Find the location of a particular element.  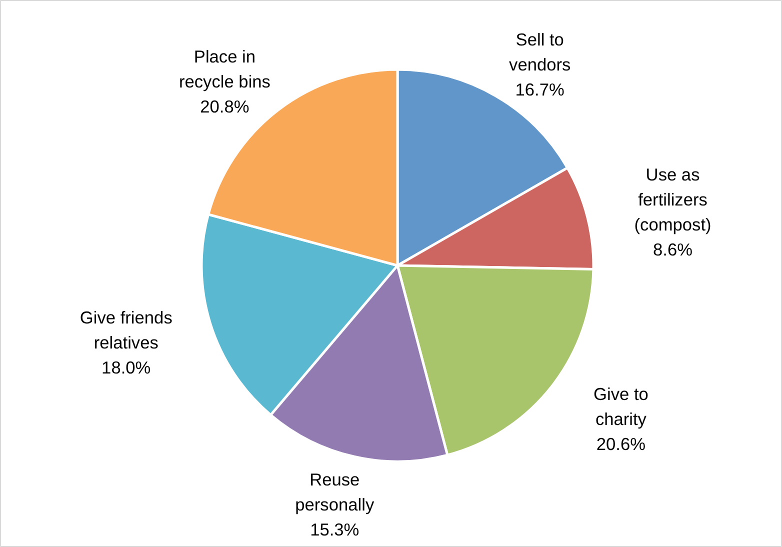

data-label: 15.3% is located at coordinates (335, 530).